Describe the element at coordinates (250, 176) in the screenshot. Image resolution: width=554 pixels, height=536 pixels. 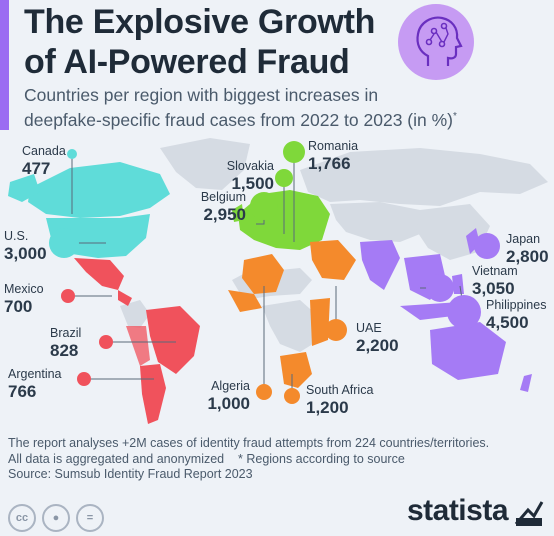
I see `label-slovakia: Slovakia 1,500` at that location.